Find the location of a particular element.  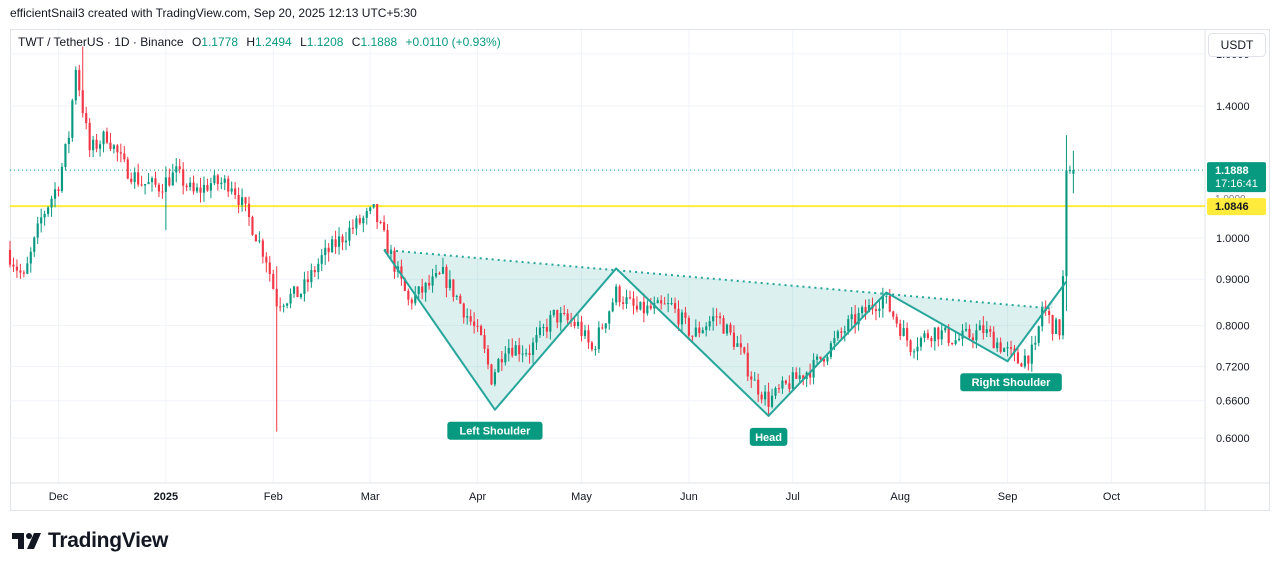

level-price-value: 1.0846 is located at coordinates (1232, 207).